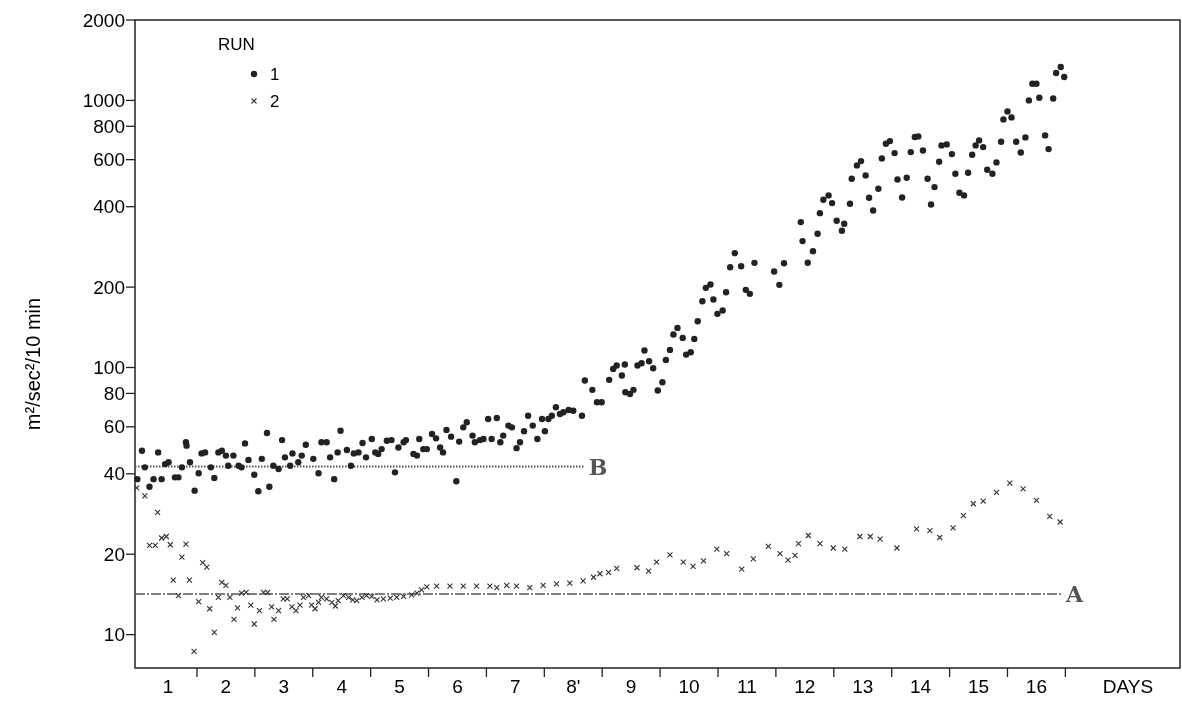 This screenshot has height=701, width=1182. What do you see at coordinates (33, 364) in the screenshot?
I see `y-axis-title: m²/sec²/10 min` at bounding box center [33, 364].